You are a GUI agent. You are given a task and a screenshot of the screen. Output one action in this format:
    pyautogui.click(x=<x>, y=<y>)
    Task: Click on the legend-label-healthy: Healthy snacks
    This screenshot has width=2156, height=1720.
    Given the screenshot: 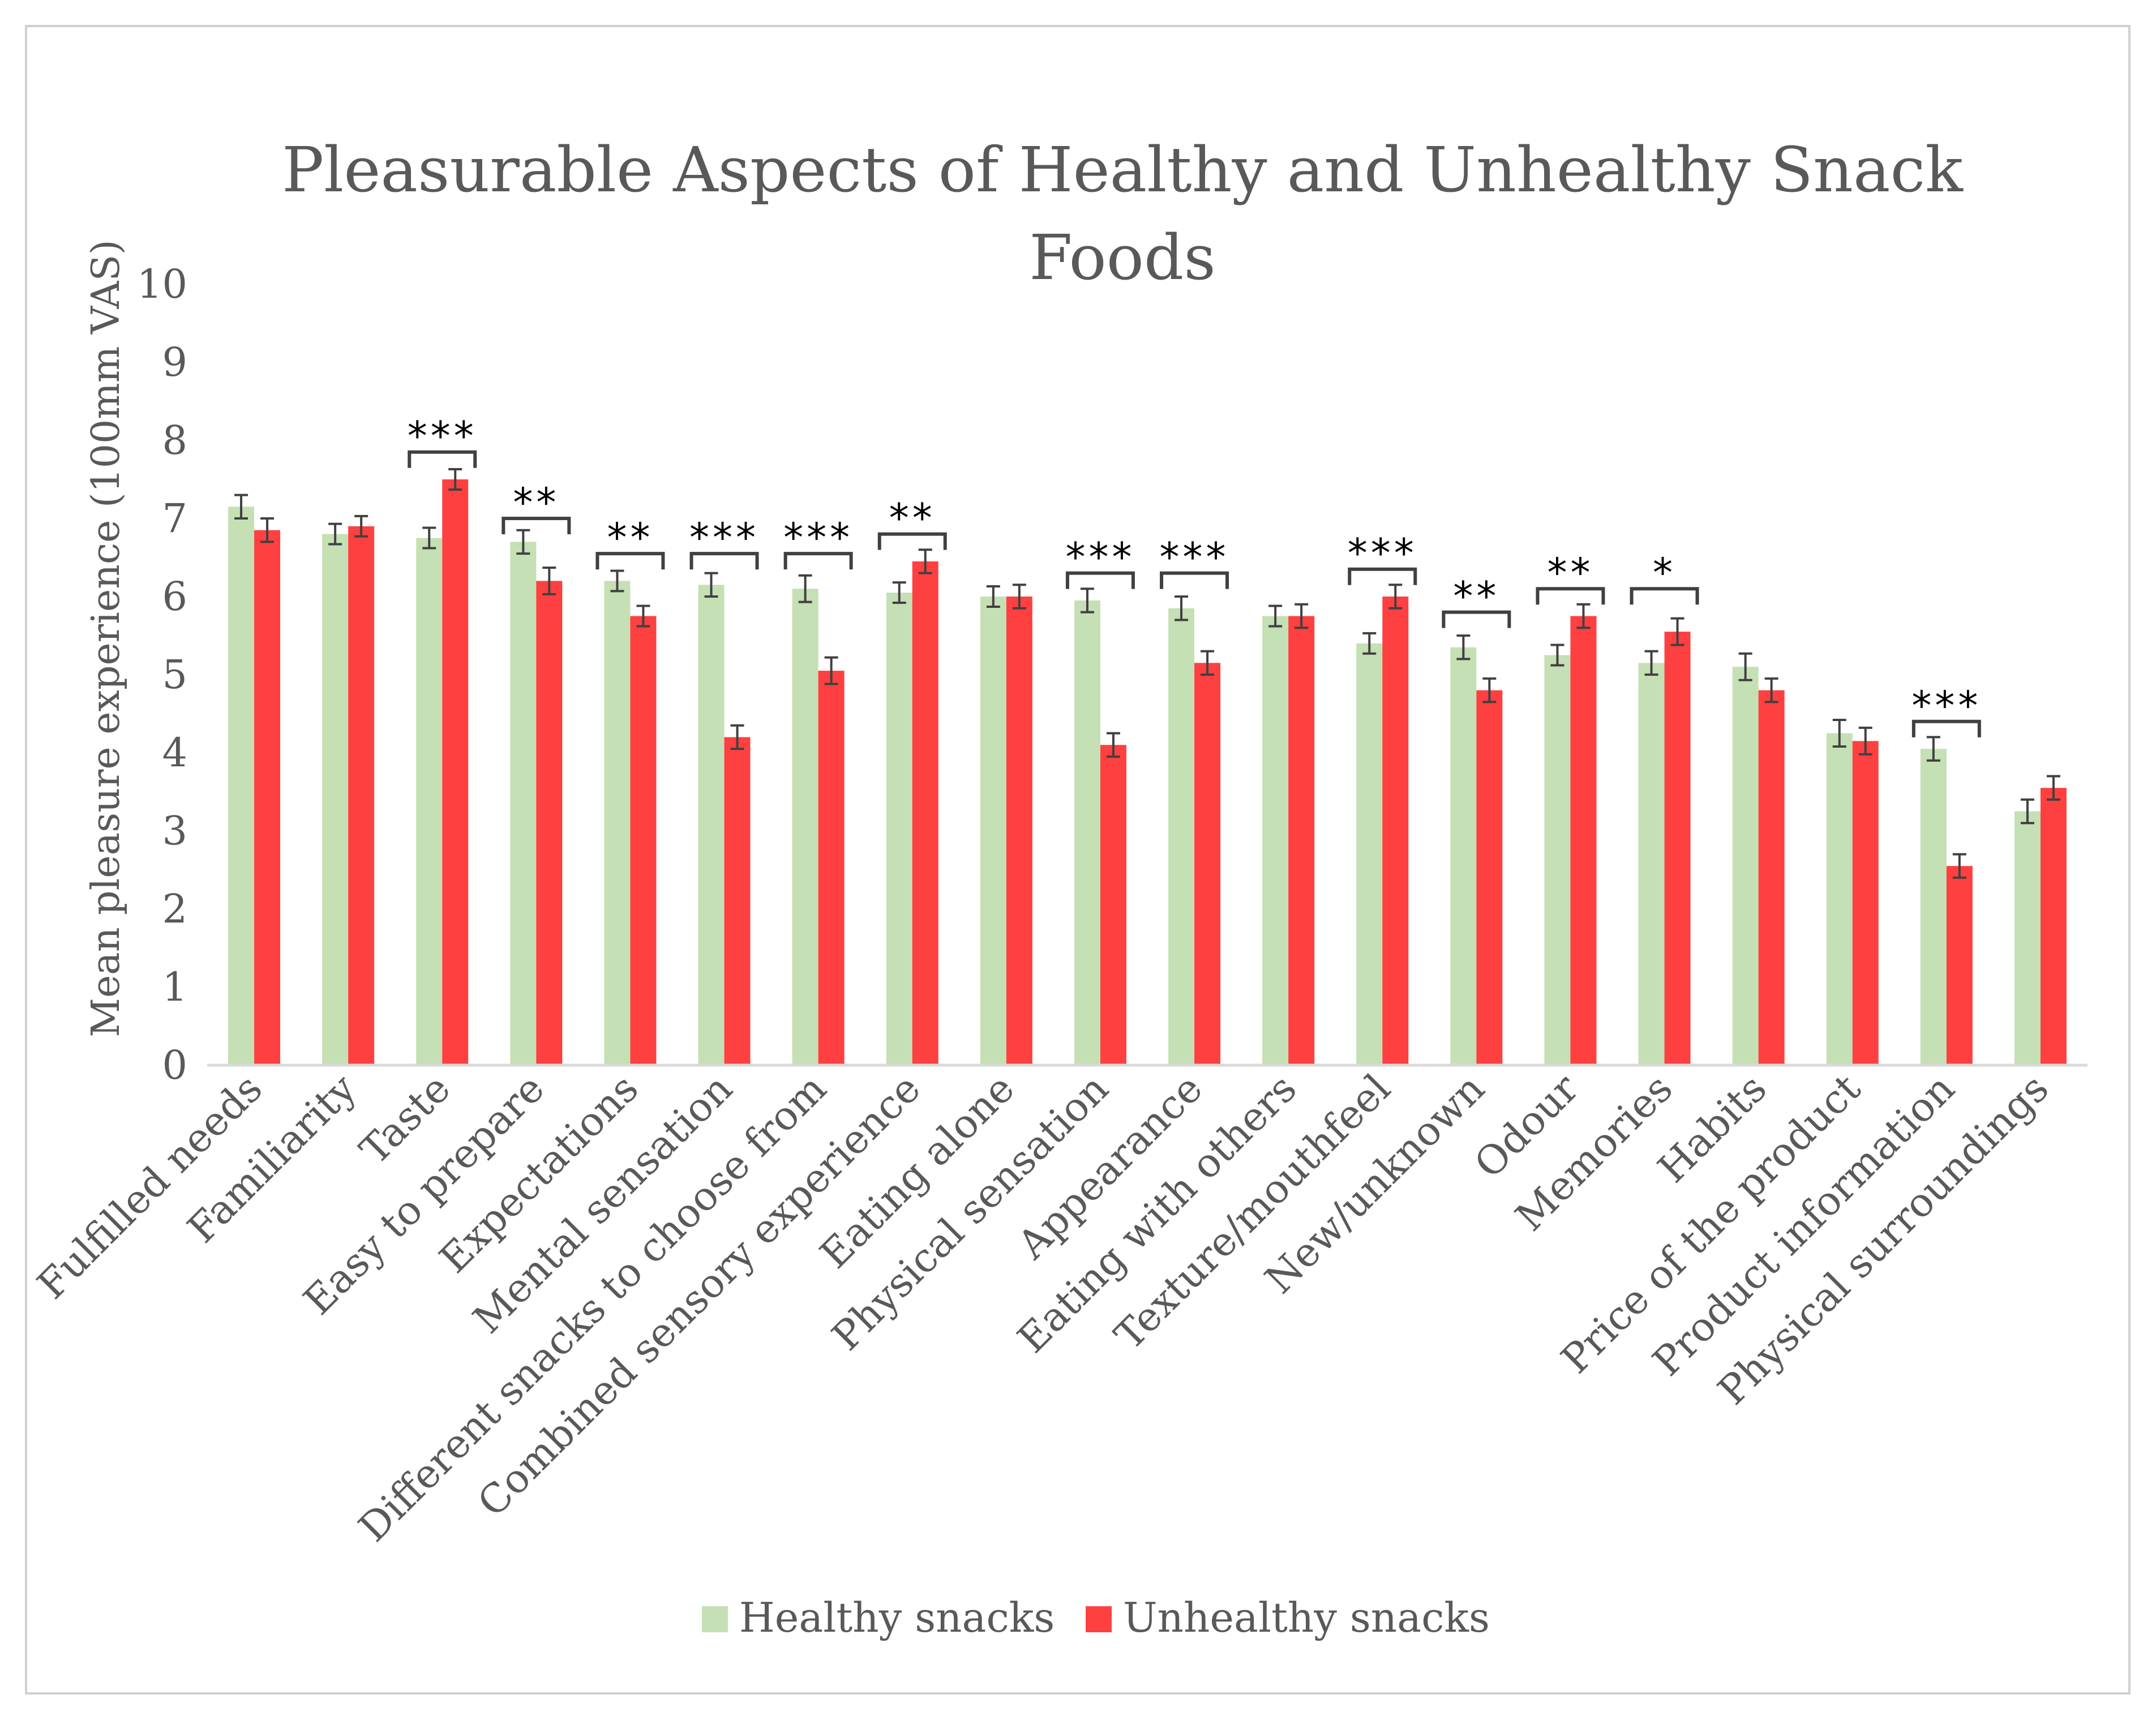 What is the action you would take?
    pyautogui.click(x=897, y=1617)
    